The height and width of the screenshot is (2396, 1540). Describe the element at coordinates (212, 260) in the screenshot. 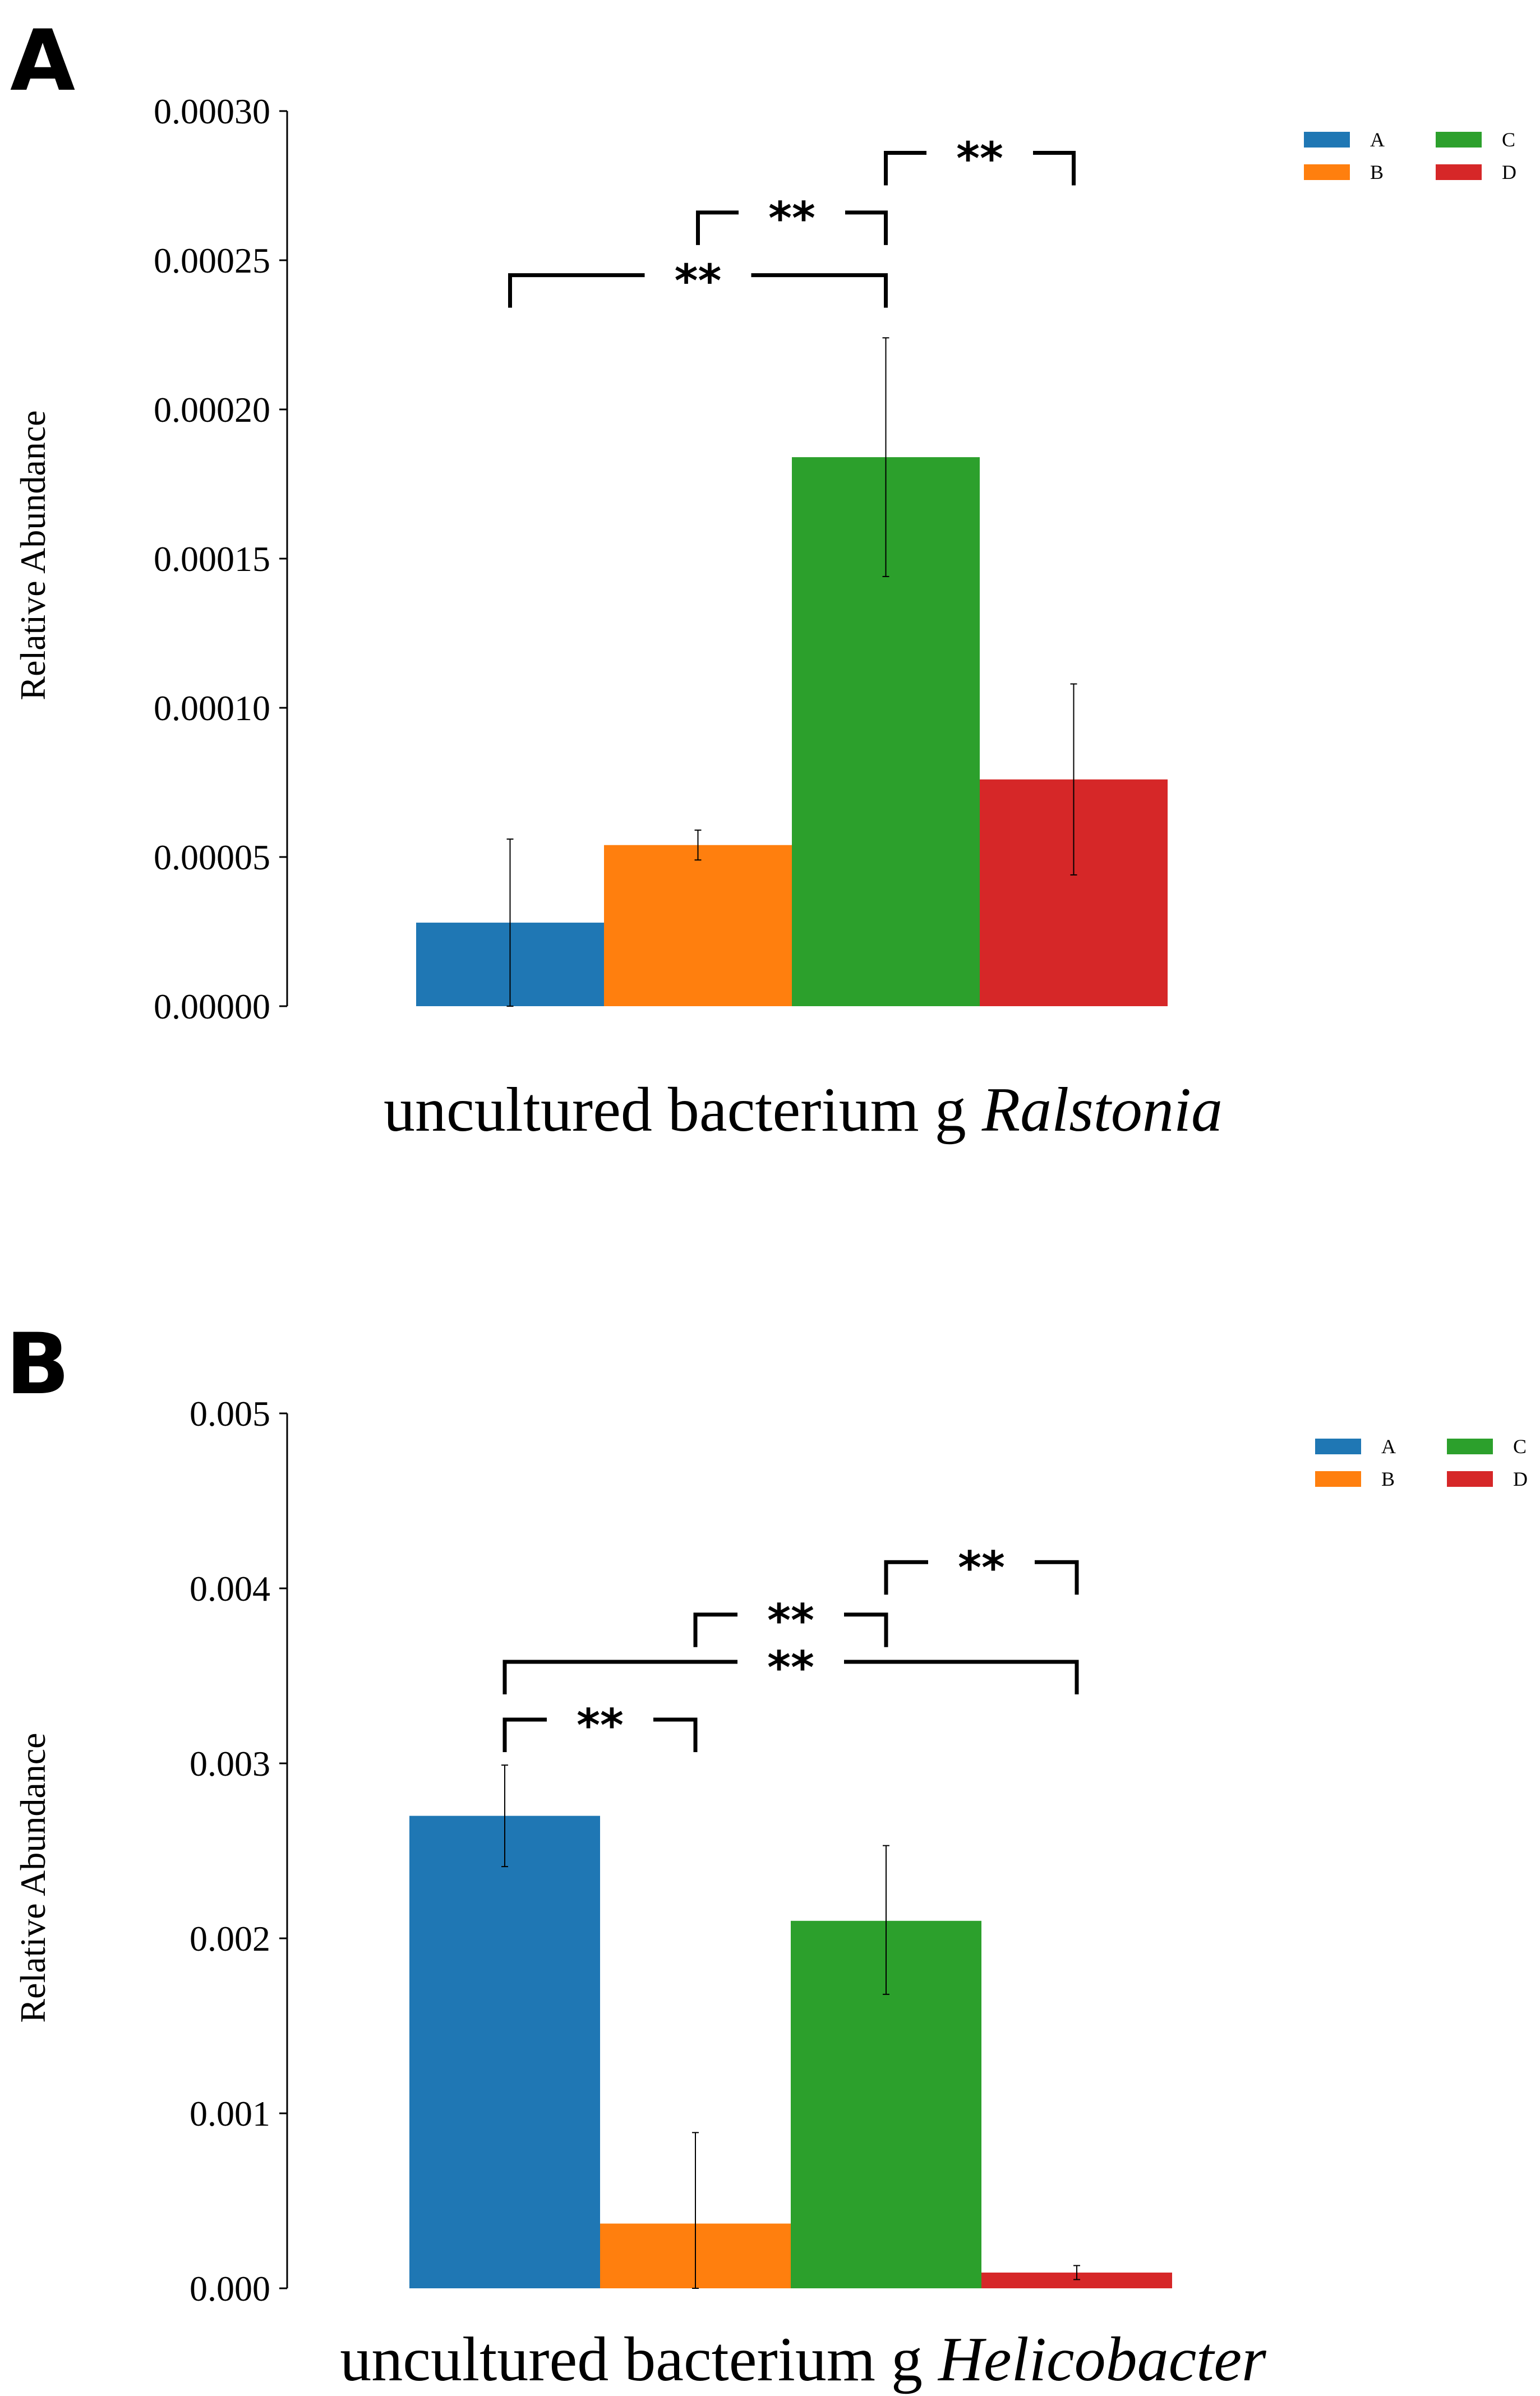

I see `panel-a-y-tick-label: 0.00025` at that location.